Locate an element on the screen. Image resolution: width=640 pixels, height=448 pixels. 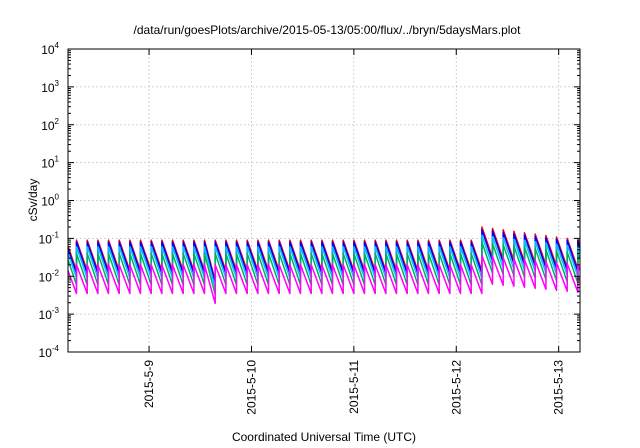
y-tick-label: 10² is located at coordinates (50, 125).